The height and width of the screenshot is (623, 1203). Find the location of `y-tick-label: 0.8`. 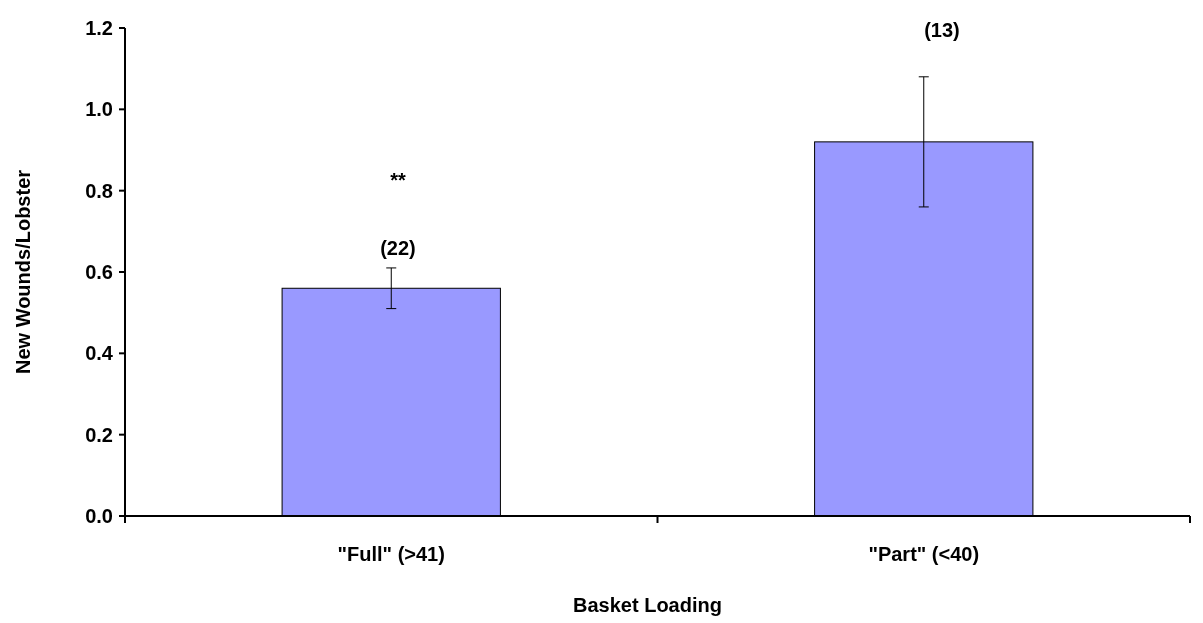

y-tick-label: 0.8 is located at coordinates (99, 190).